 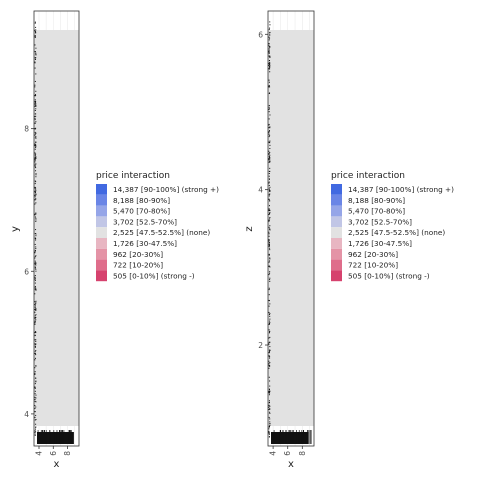 I want to click on x-tick-label: 6, so click(x=53, y=453).